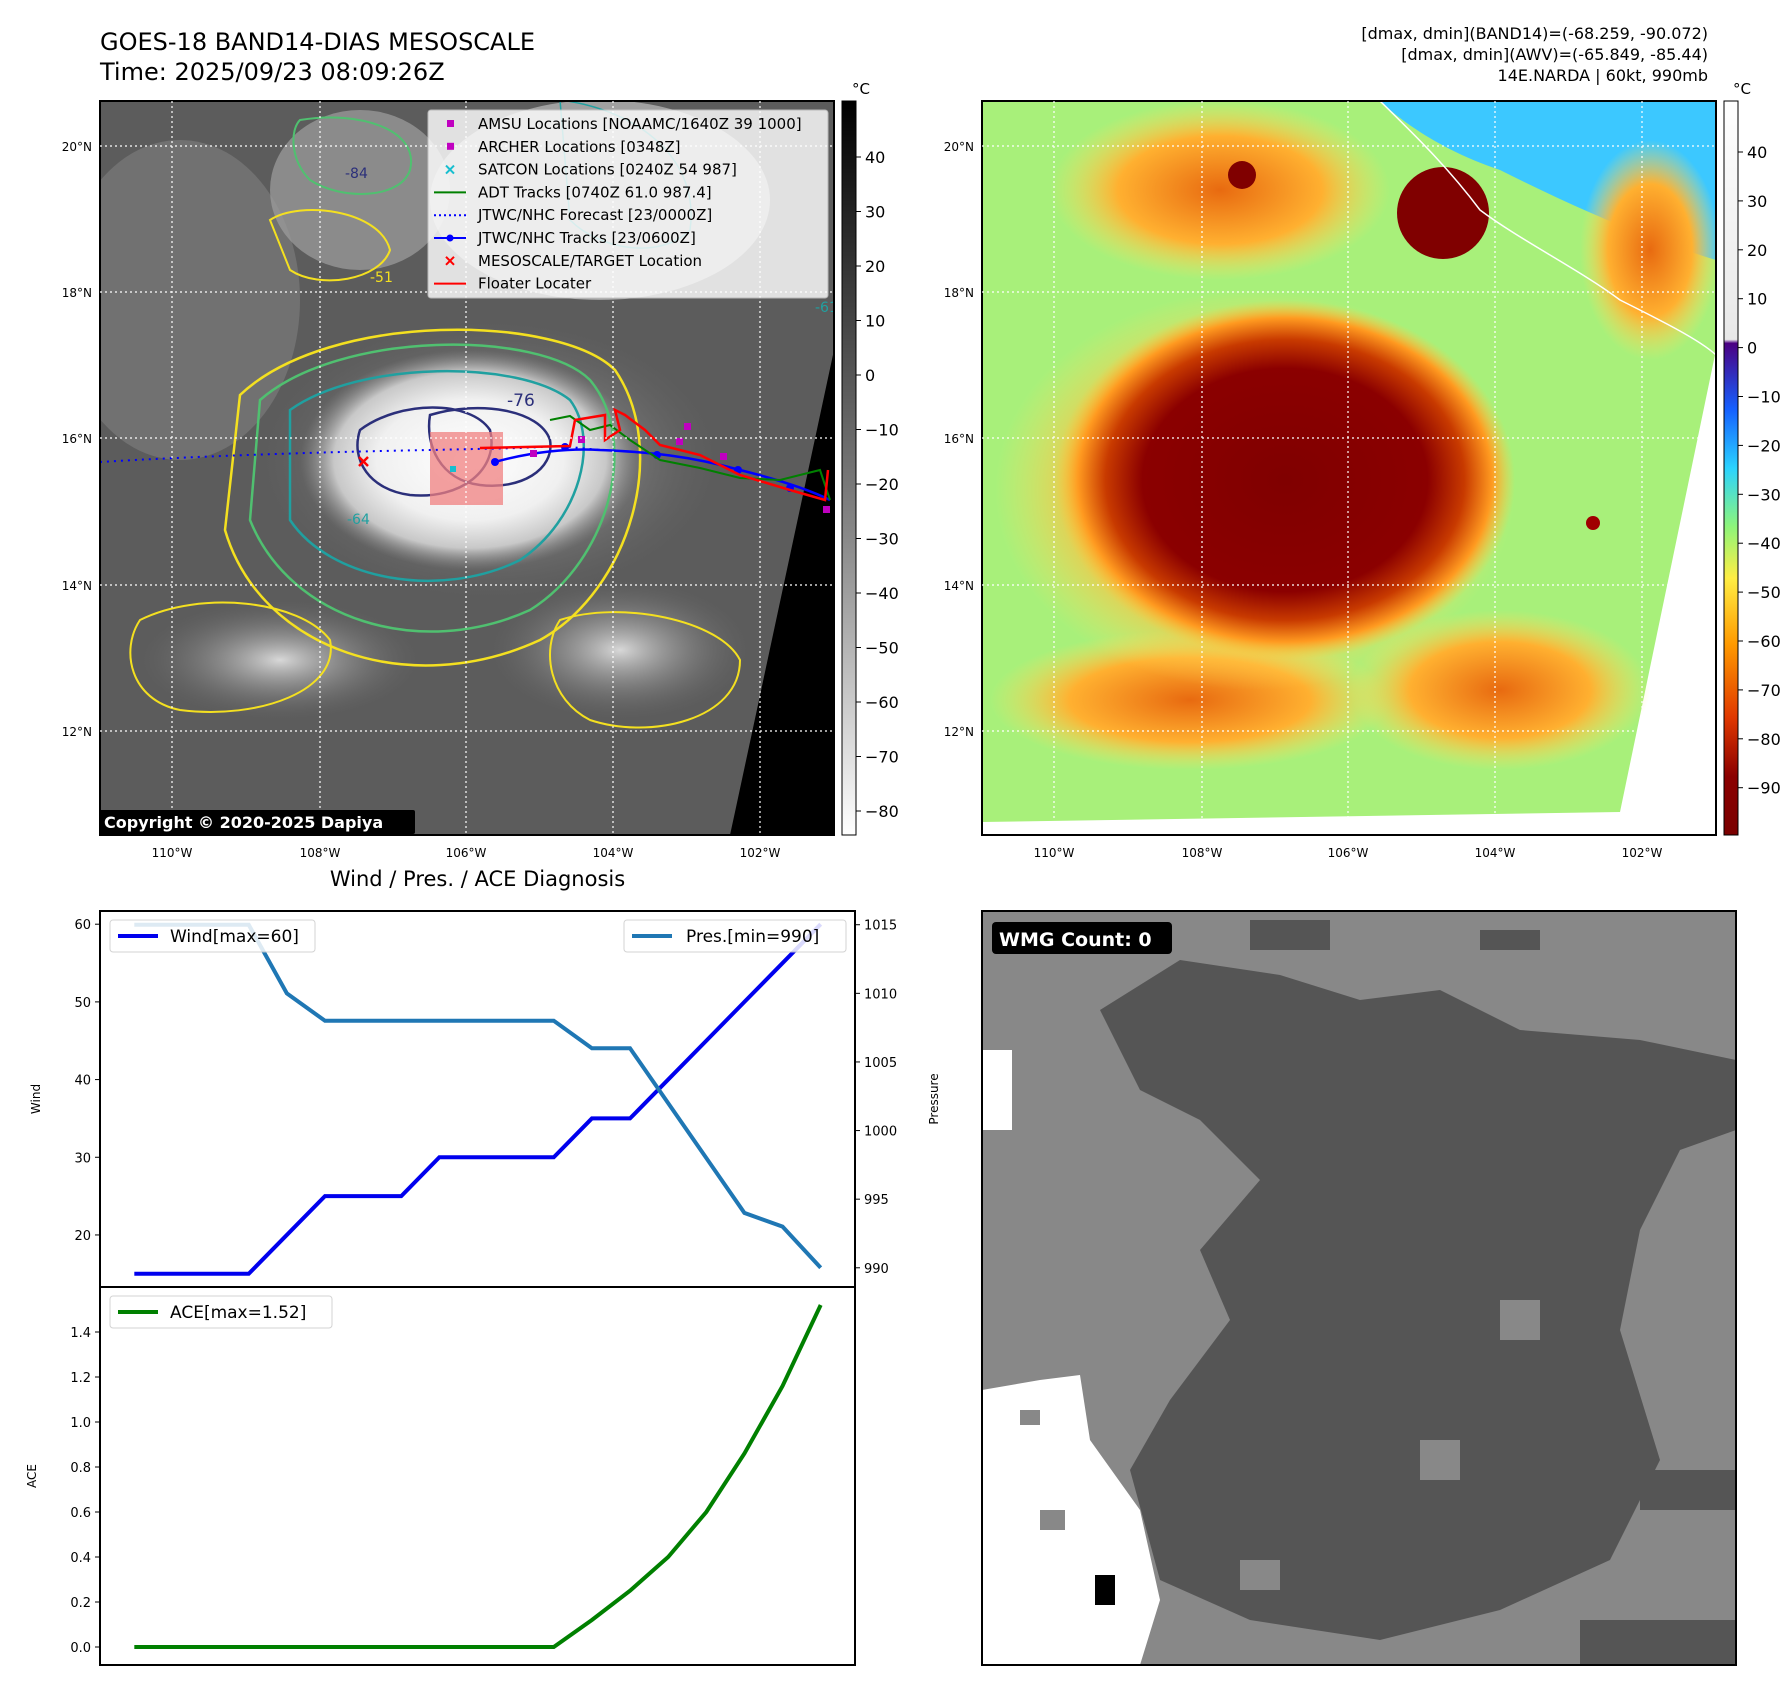 The height and width of the screenshot is (1690, 1792). I want to click on wind-legend-label: Wind[max=60], so click(234, 937).